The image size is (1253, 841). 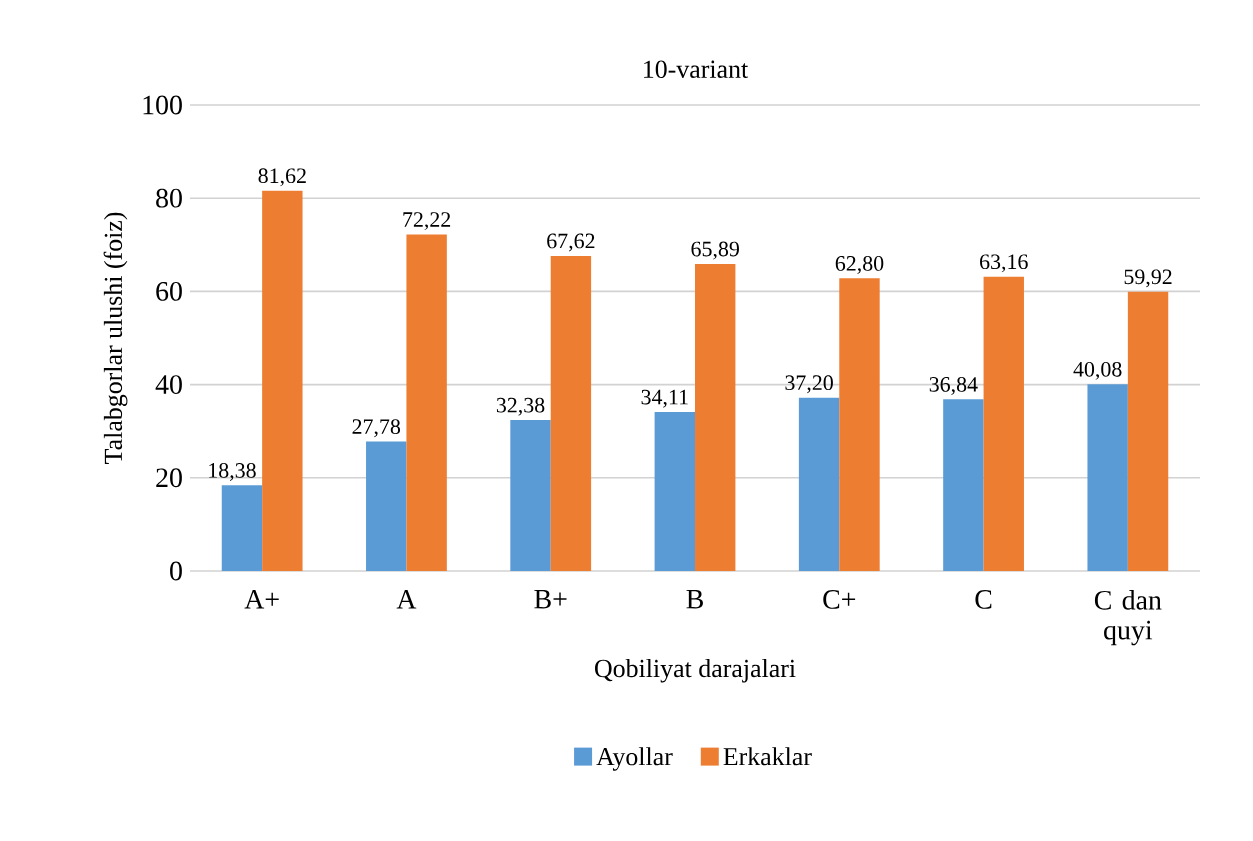 What do you see at coordinates (809, 384) in the screenshot?
I see `data-label: 37,20` at bounding box center [809, 384].